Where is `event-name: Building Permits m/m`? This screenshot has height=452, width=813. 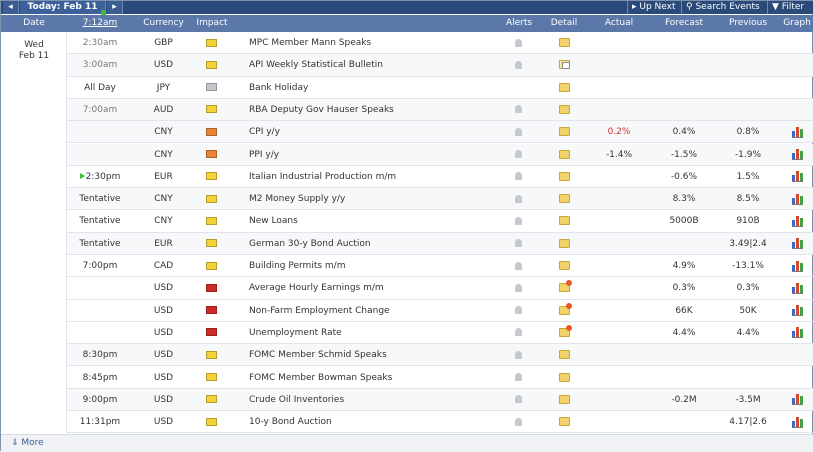 event-name: Building Permits m/m is located at coordinates (297, 266).